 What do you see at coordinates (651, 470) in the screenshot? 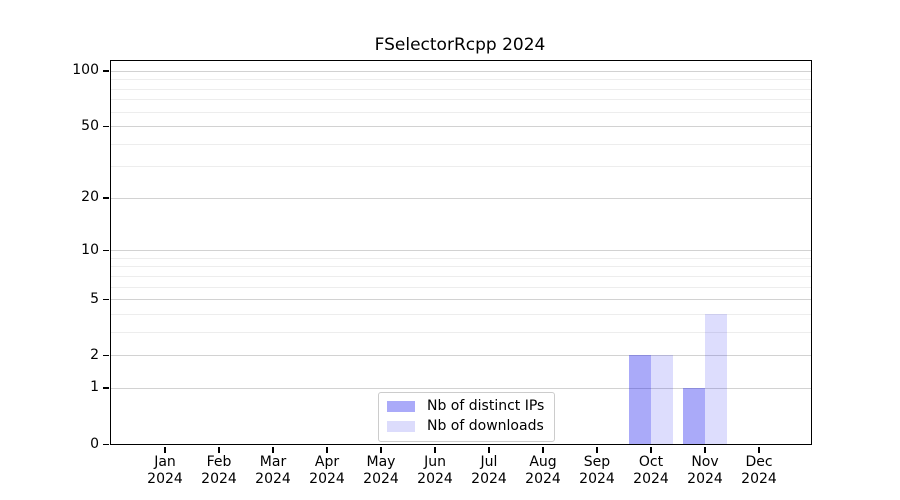
I see `x-axis-tick-label: Oct 2024` at bounding box center [651, 470].